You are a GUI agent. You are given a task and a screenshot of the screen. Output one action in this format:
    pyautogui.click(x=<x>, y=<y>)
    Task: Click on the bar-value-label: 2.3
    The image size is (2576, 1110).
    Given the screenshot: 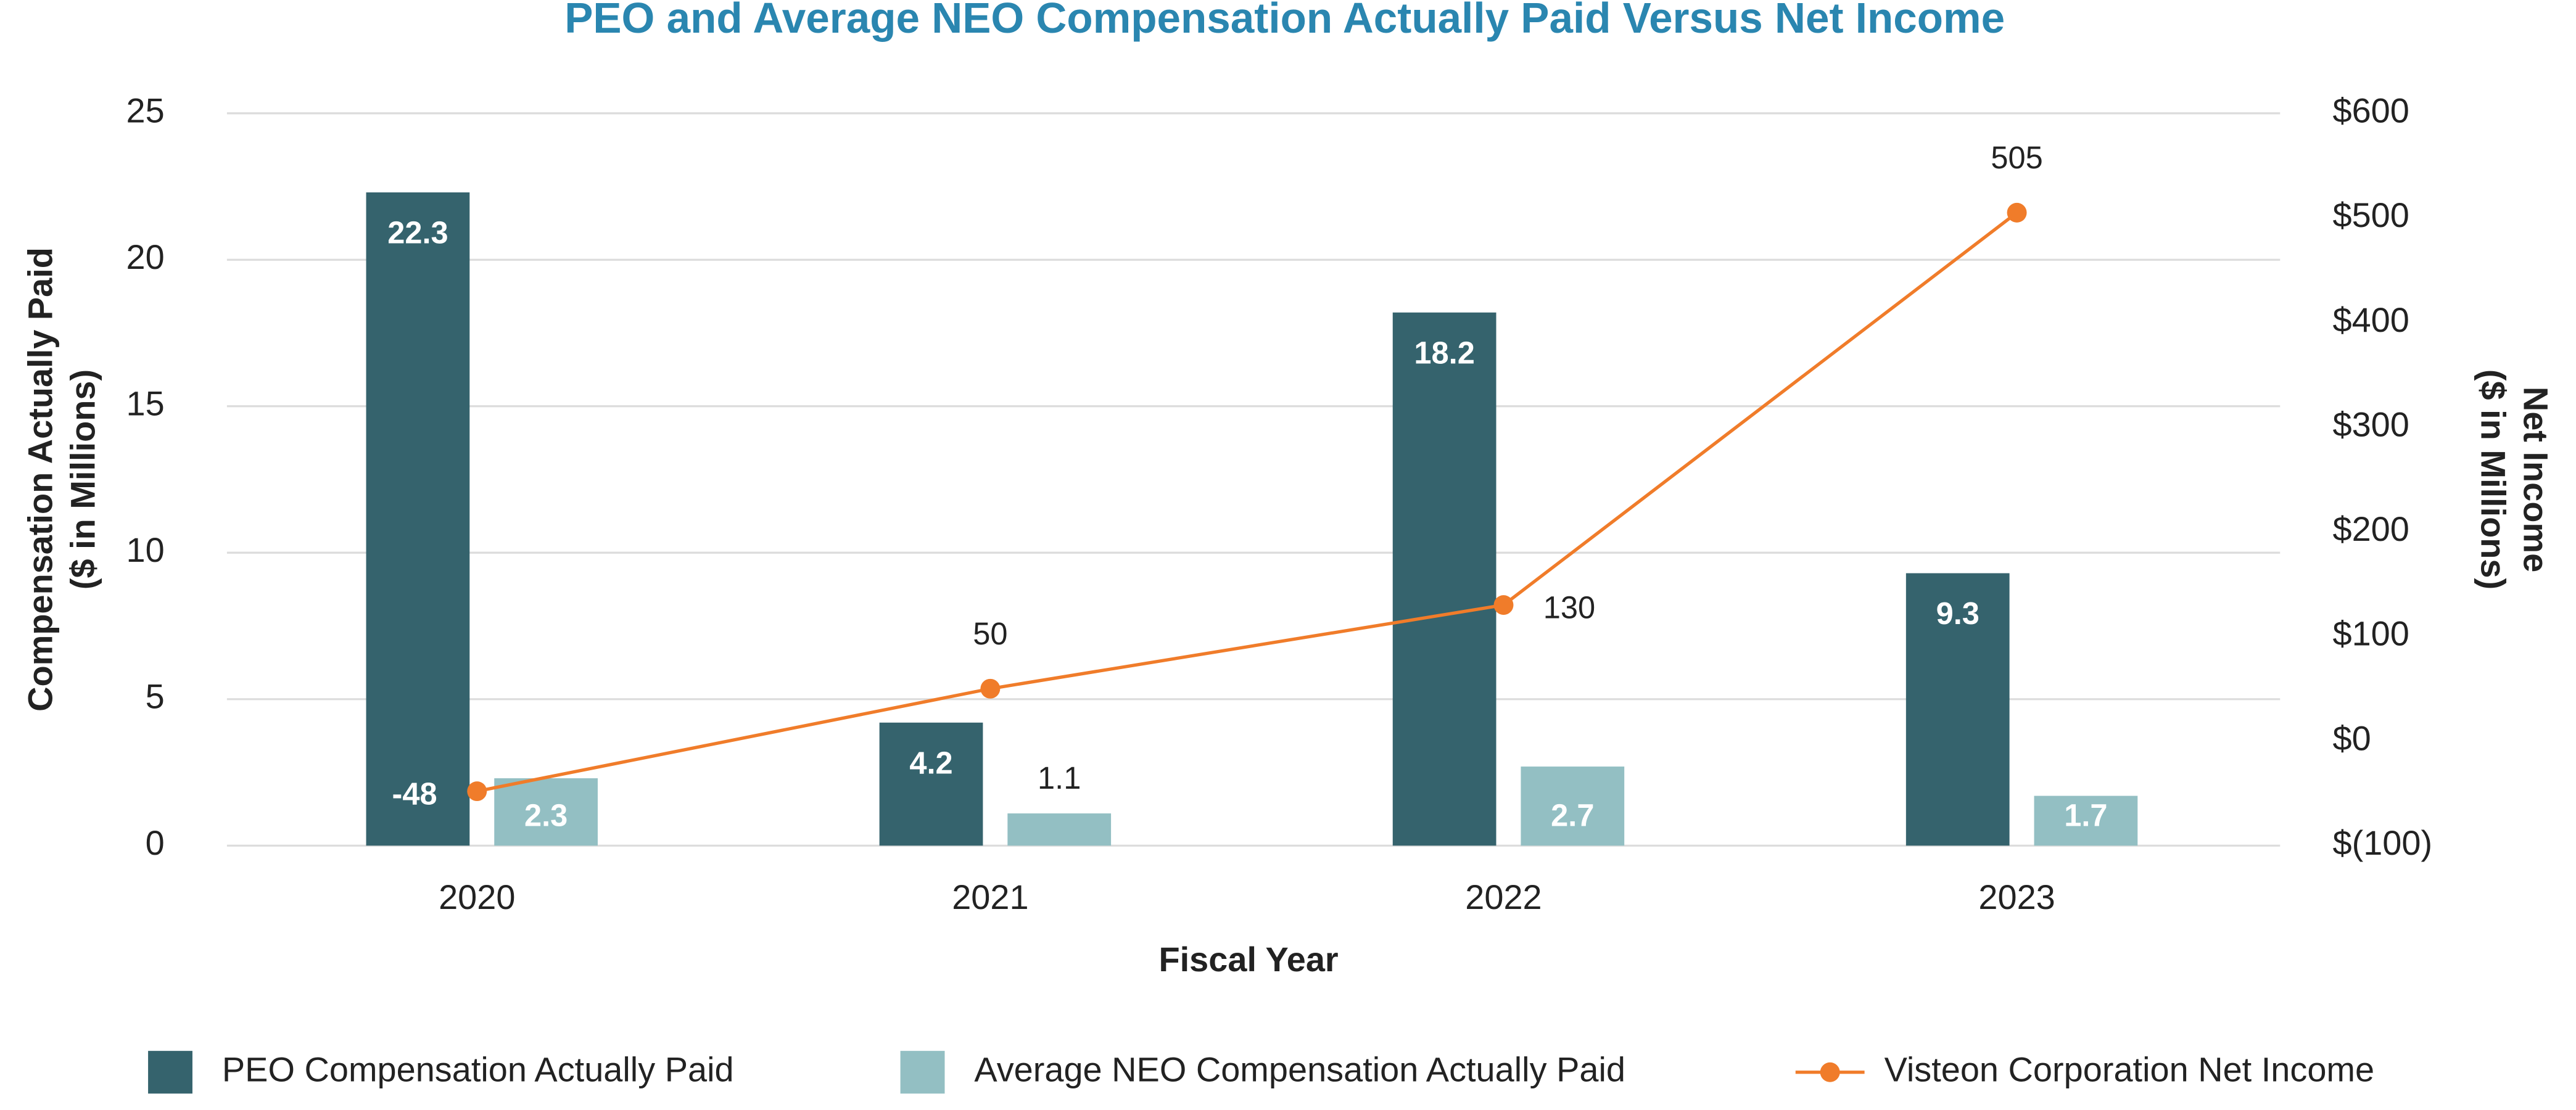 What is the action you would take?
    pyautogui.click(x=546, y=814)
    